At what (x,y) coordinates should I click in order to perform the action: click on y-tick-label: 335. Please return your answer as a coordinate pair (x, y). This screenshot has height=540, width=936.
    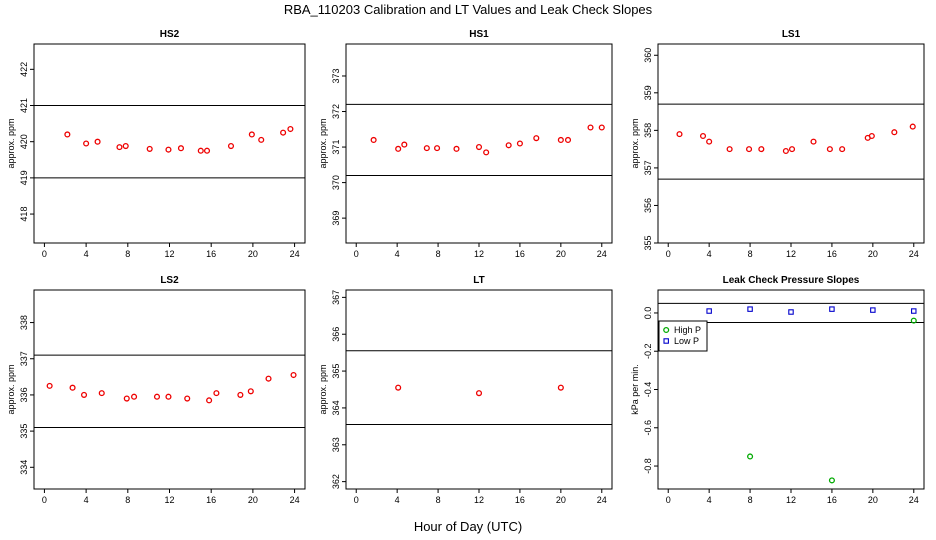
    Looking at the image, I should click on (24, 431).